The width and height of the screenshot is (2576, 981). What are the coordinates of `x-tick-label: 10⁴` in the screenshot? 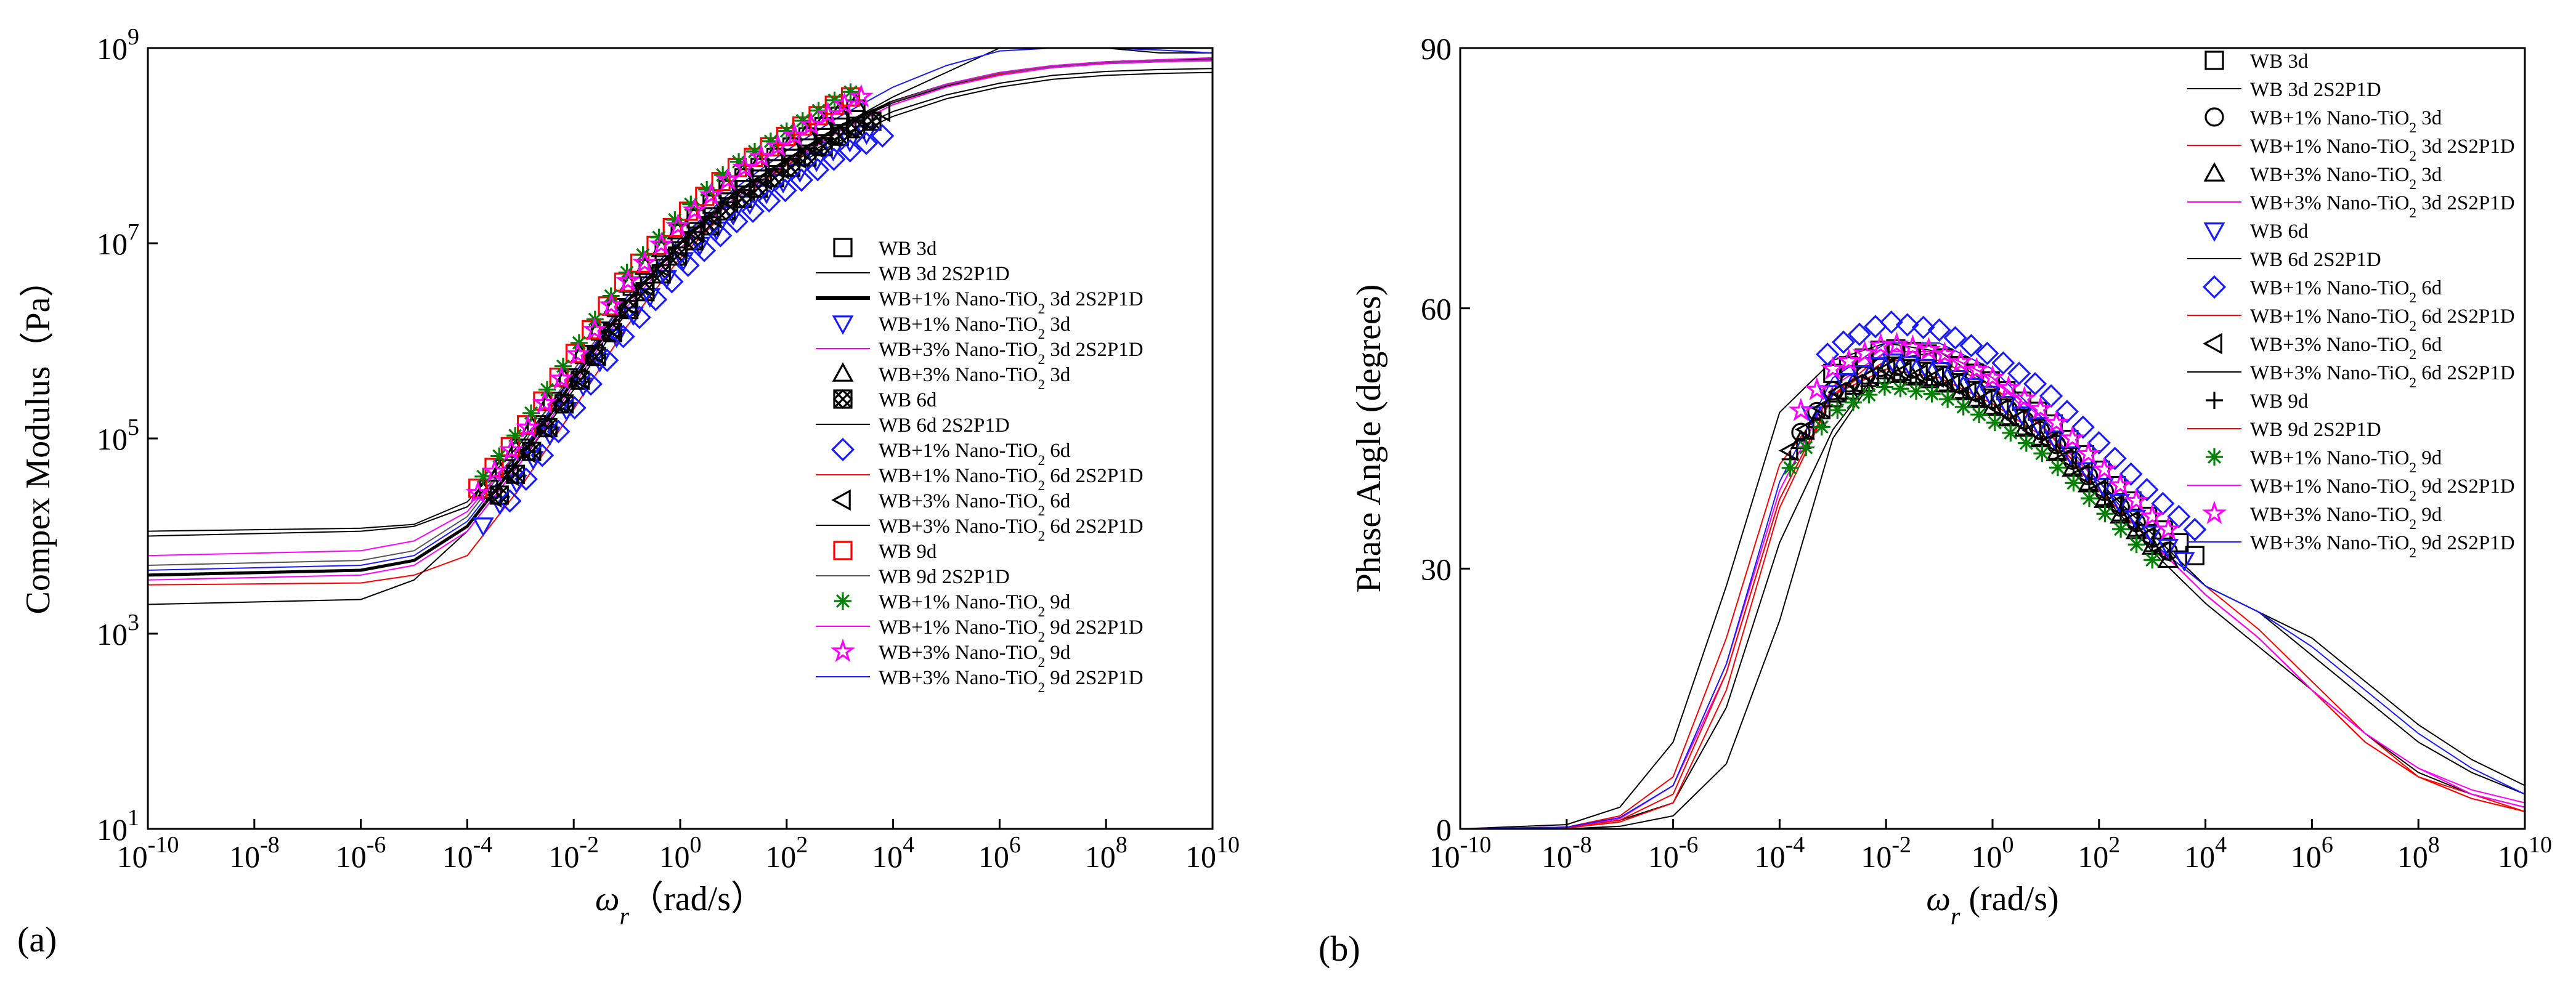 It's located at (893, 853).